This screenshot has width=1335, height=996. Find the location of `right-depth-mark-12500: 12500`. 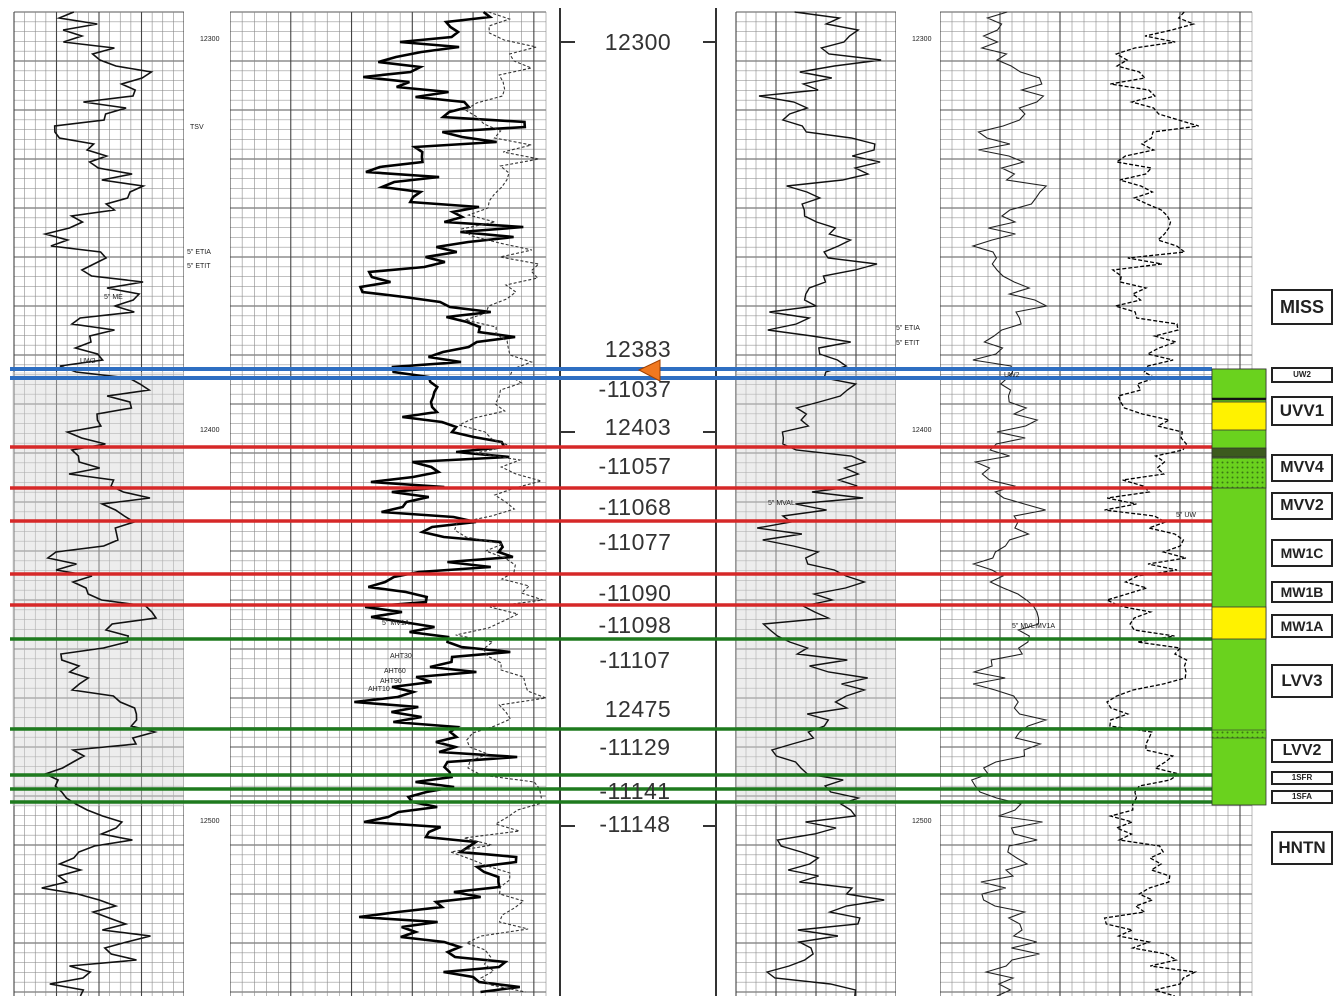

right-depth-mark-12500: 12500 is located at coordinates (922, 821).